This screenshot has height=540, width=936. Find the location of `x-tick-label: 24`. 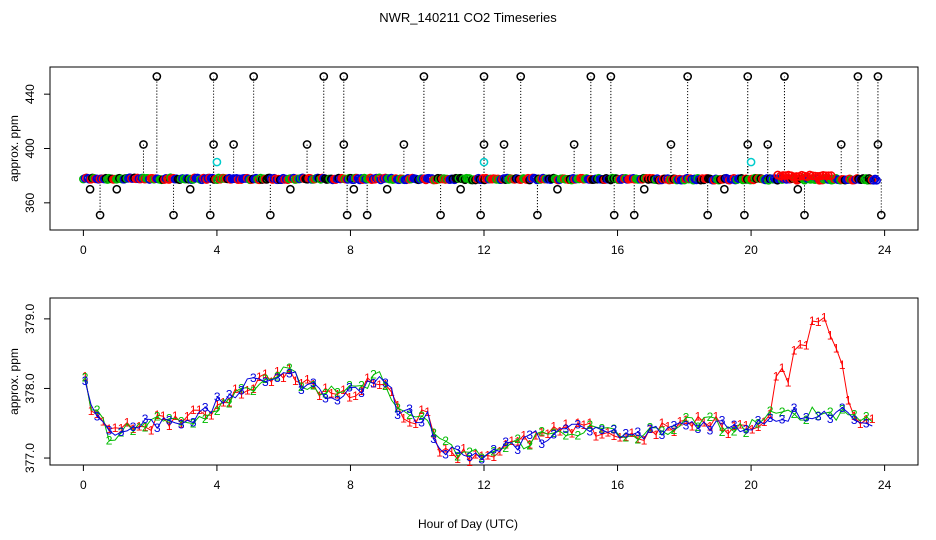

x-tick-label: 24 is located at coordinates (885, 485).